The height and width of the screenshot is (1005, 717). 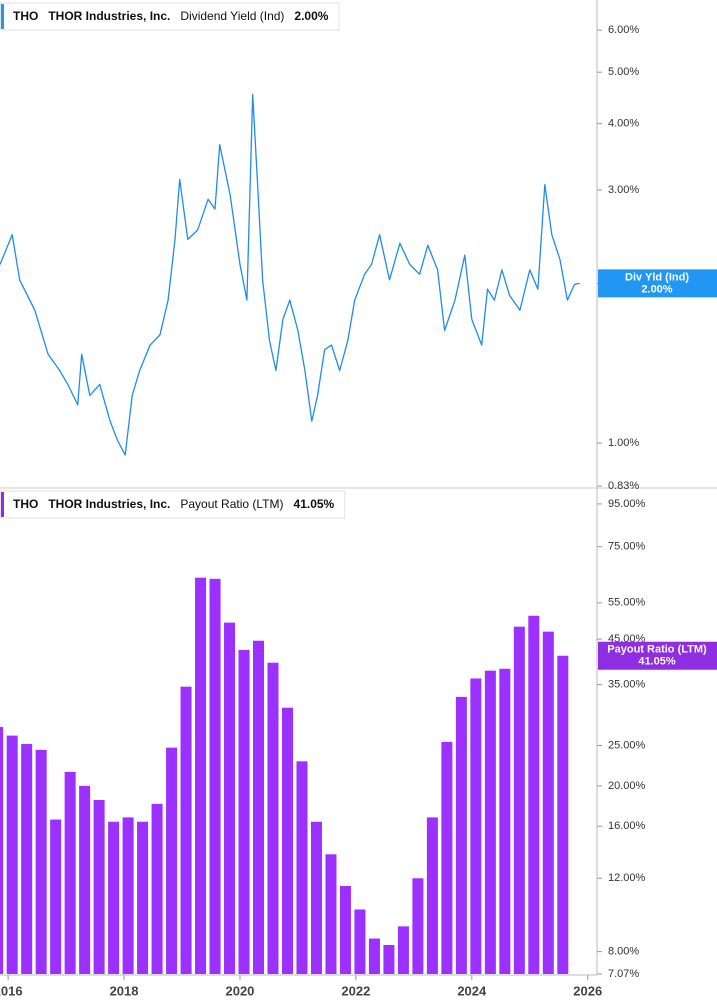 I want to click on y-tick-label: 20.00%, so click(x=627, y=786).